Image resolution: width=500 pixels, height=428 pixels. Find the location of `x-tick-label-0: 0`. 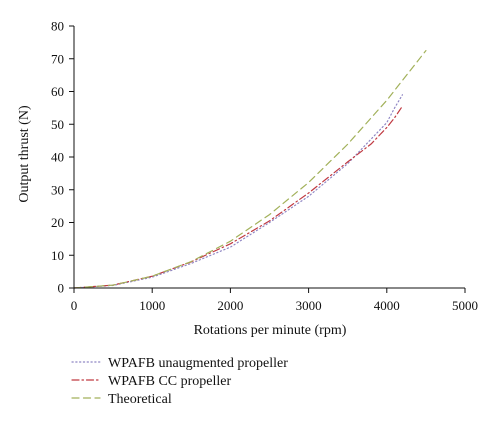

x-tick-label-0: 0 is located at coordinates (74, 305).